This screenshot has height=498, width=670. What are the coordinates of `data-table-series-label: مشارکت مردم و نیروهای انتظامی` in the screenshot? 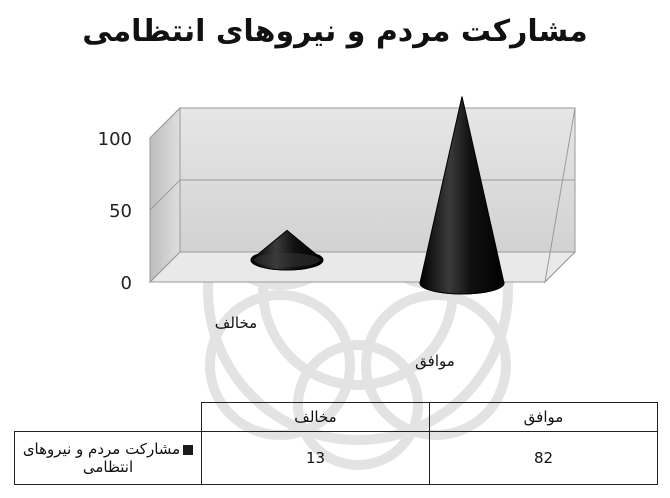 It's located at (108, 458).